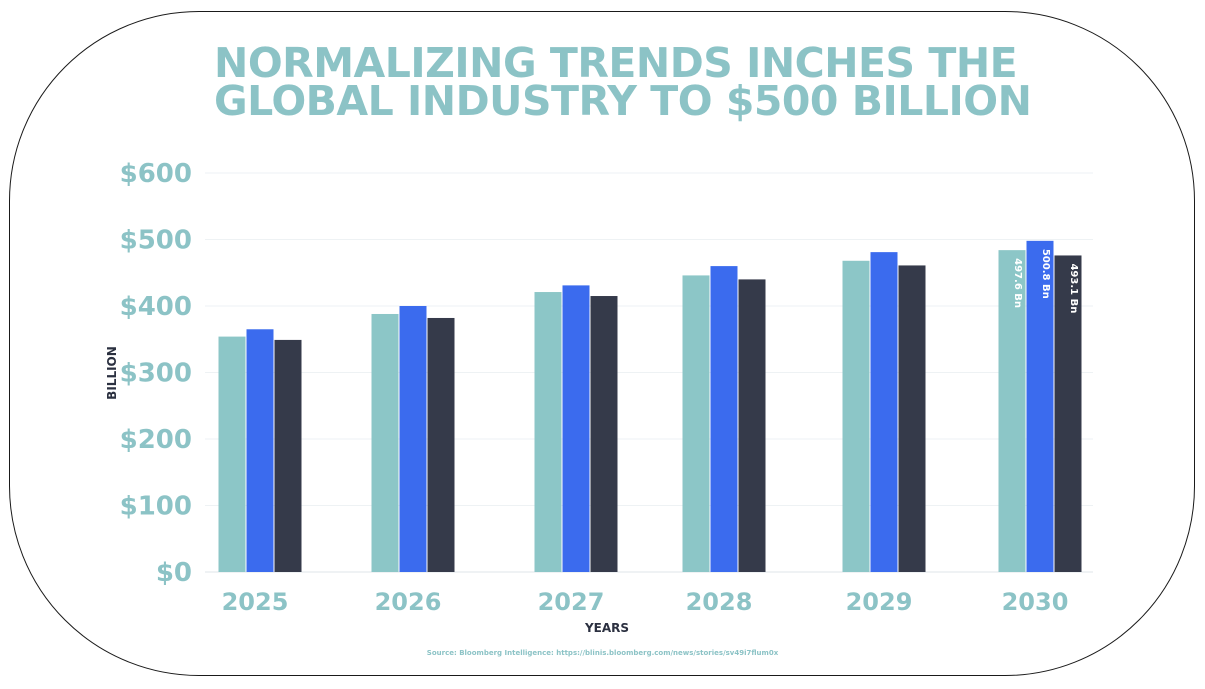  Describe the element at coordinates (1035, 602) in the screenshot. I see `x-tick-label: 2030` at that location.